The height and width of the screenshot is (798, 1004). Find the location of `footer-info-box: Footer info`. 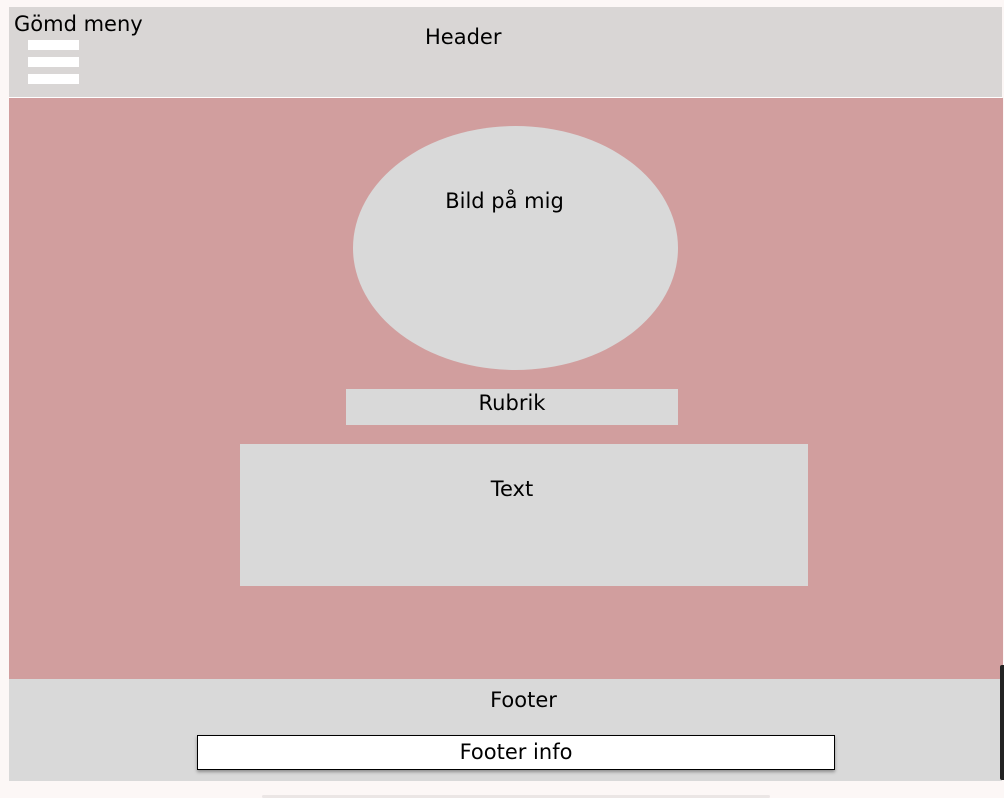

footer-info-box: Footer info is located at coordinates (516, 752).